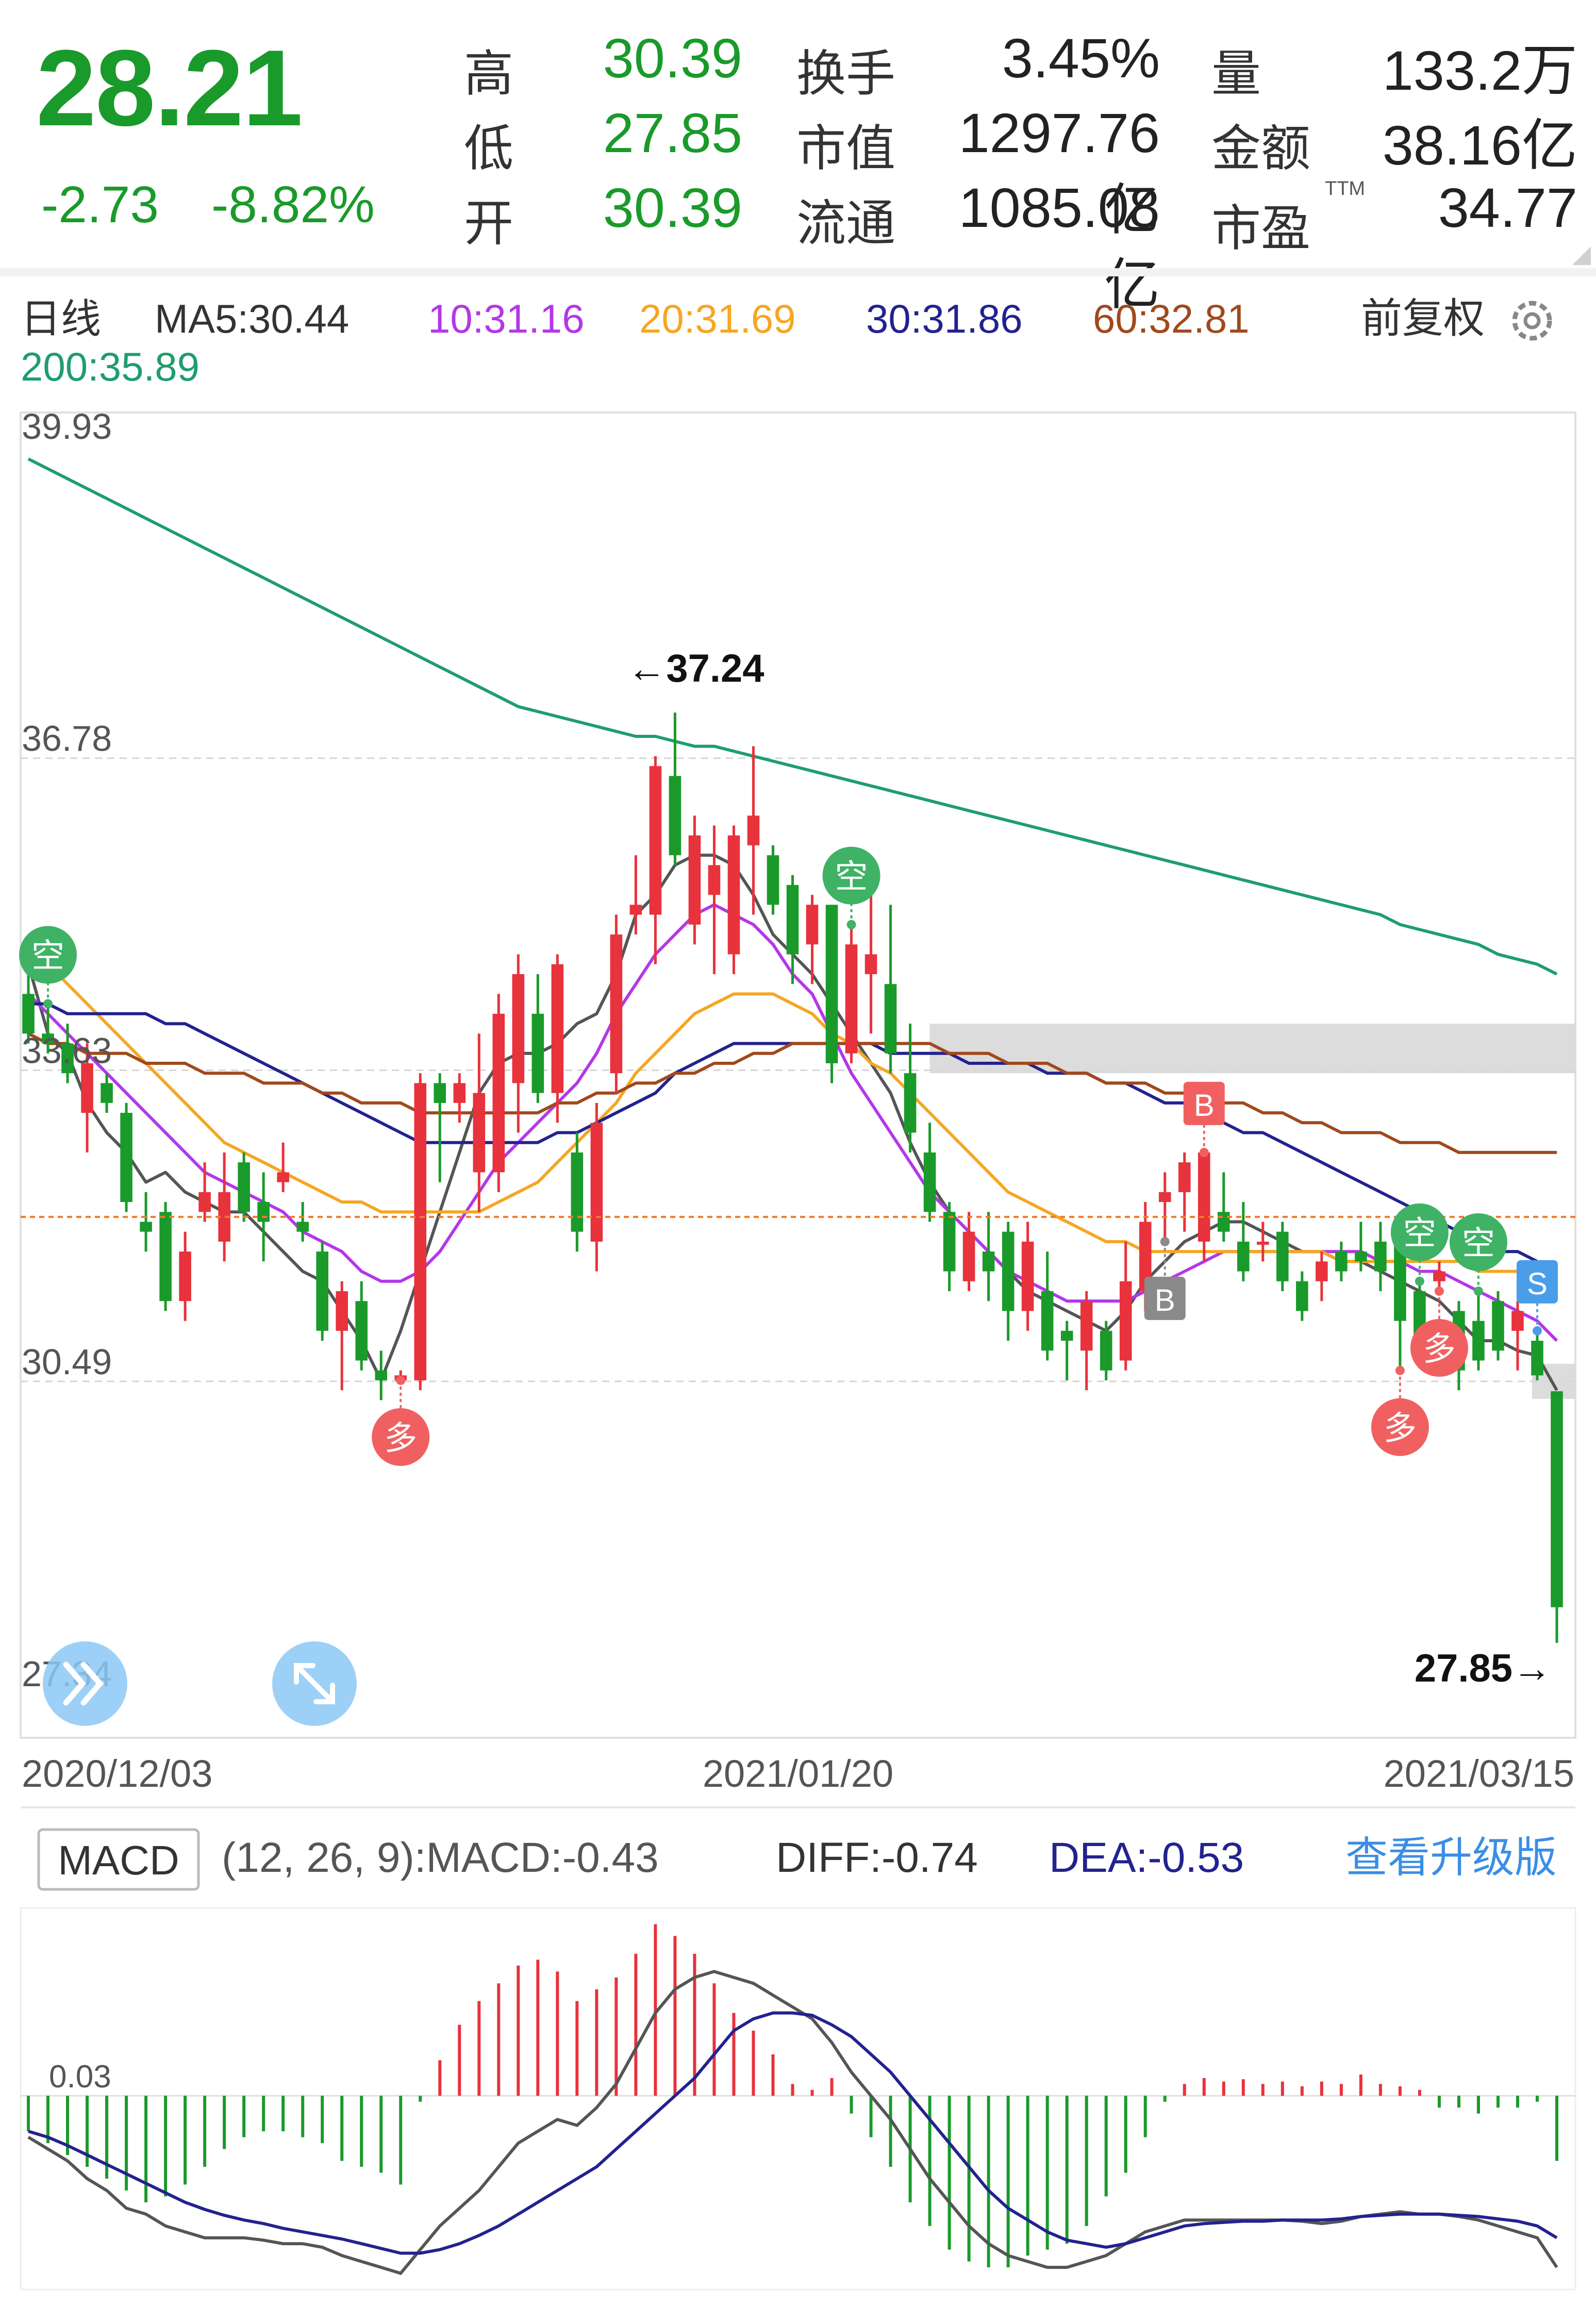 The height and width of the screenshot is (2305, 1596). What do you see at coordinates (67, 427) in the screenshot?
I see `price-tick-label: 39.93` at bounding box center [67, 427].